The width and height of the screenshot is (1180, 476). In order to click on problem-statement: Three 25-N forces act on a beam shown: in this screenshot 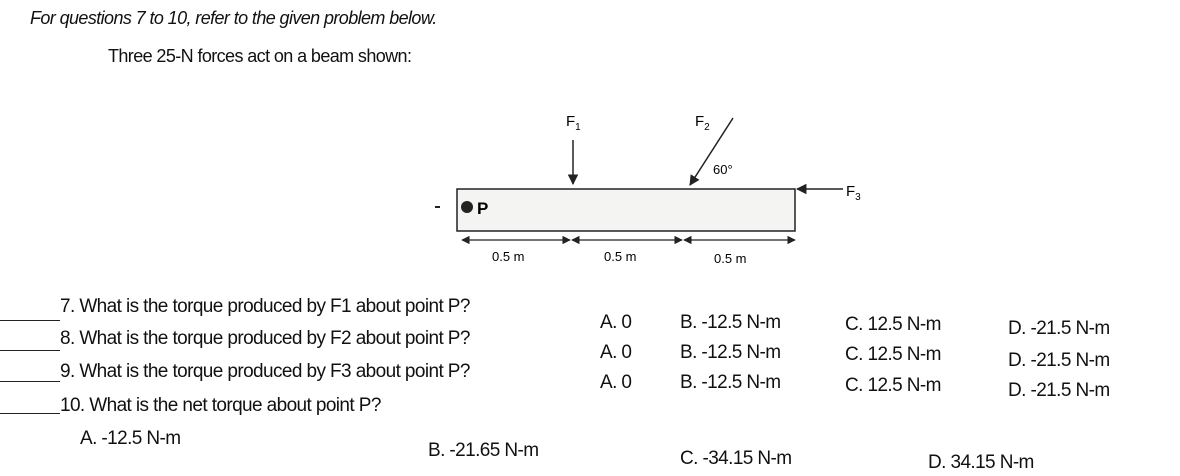, I will do `click(260, 56)`.